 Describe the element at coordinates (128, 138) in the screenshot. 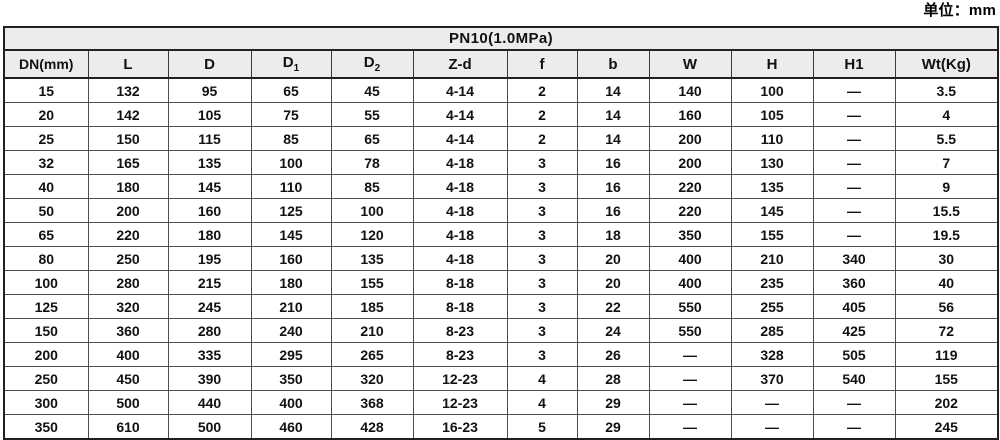

I see `table-cell: 150` at that location.